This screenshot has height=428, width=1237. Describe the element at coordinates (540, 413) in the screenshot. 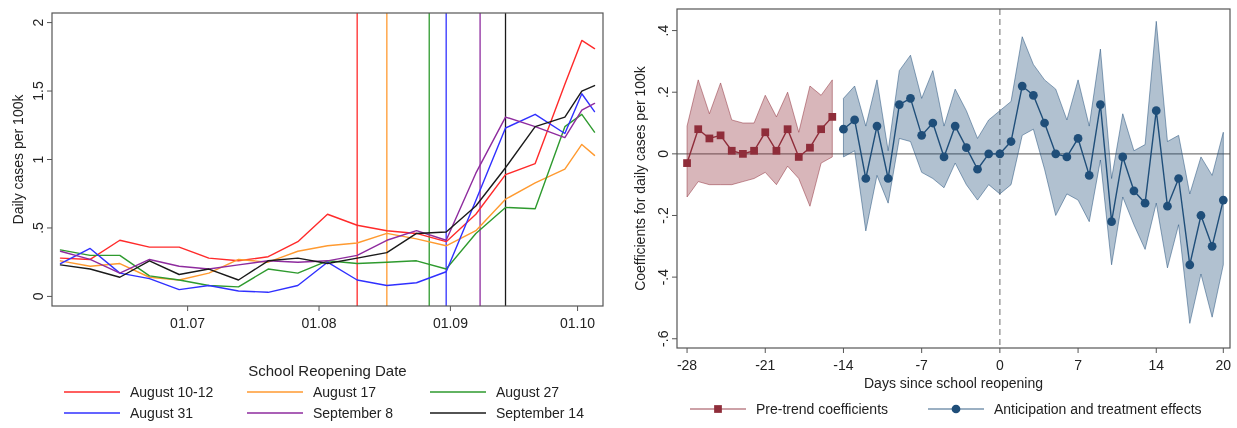

I see `legend-label: September 14` at that location.